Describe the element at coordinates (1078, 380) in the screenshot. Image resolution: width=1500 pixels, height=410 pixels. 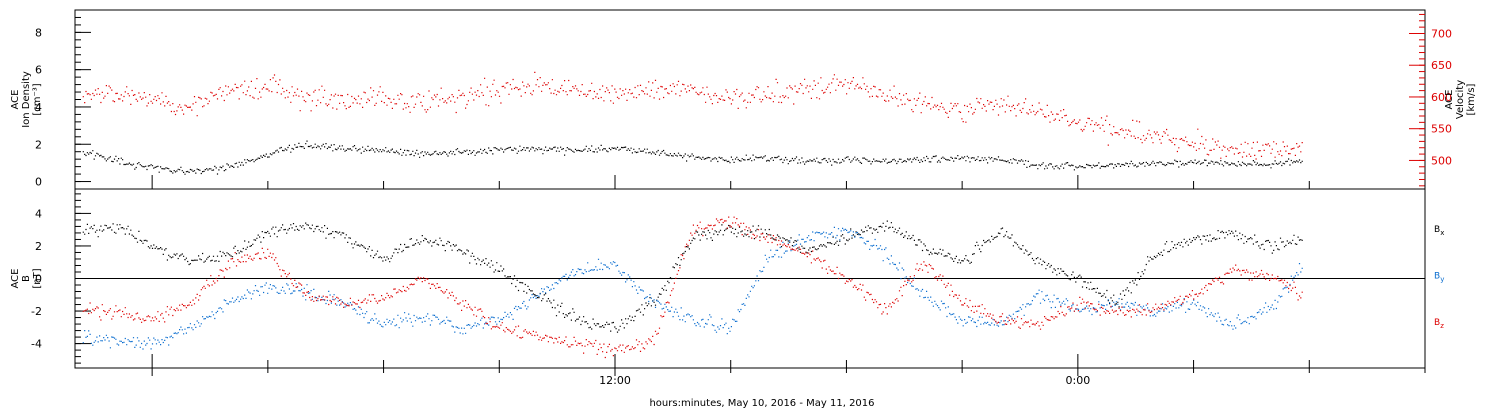
I see `x-tick-label: 0:00` at that location.